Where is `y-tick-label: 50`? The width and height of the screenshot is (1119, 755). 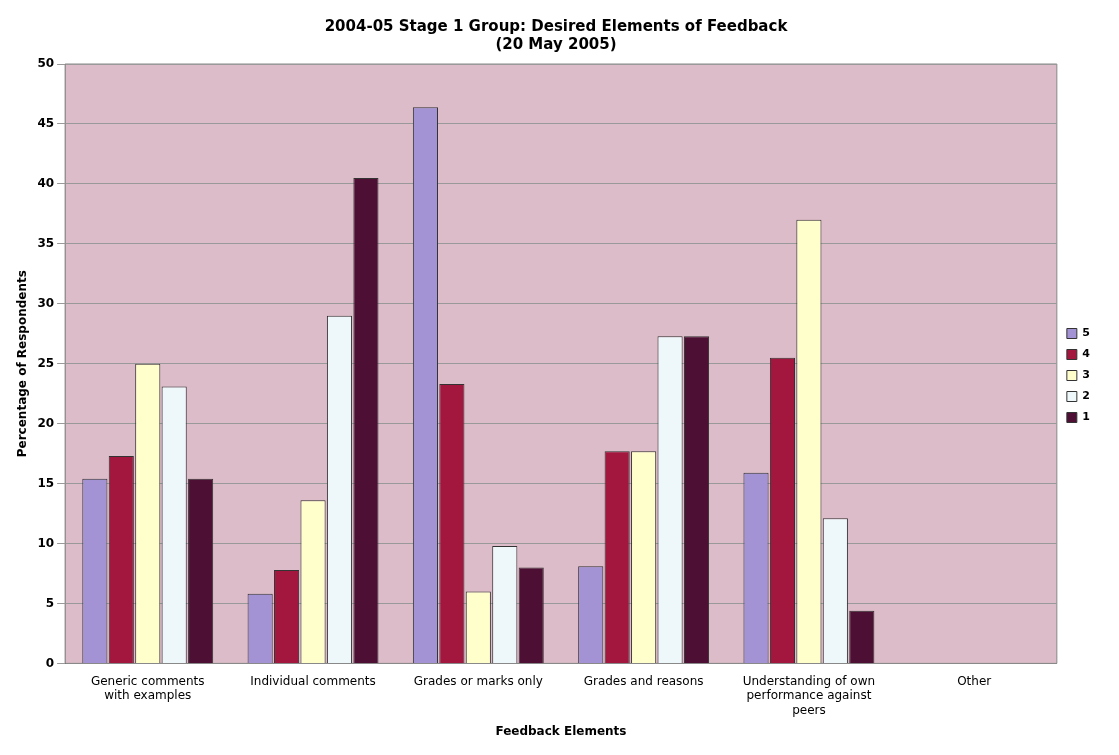 y-tick-label: 50 is located at coordinates (46, 63).